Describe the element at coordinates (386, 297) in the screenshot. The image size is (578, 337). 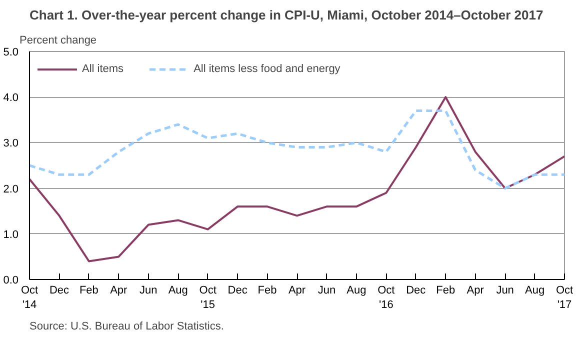
I see `x-tick-label: Oct '16` at that location.